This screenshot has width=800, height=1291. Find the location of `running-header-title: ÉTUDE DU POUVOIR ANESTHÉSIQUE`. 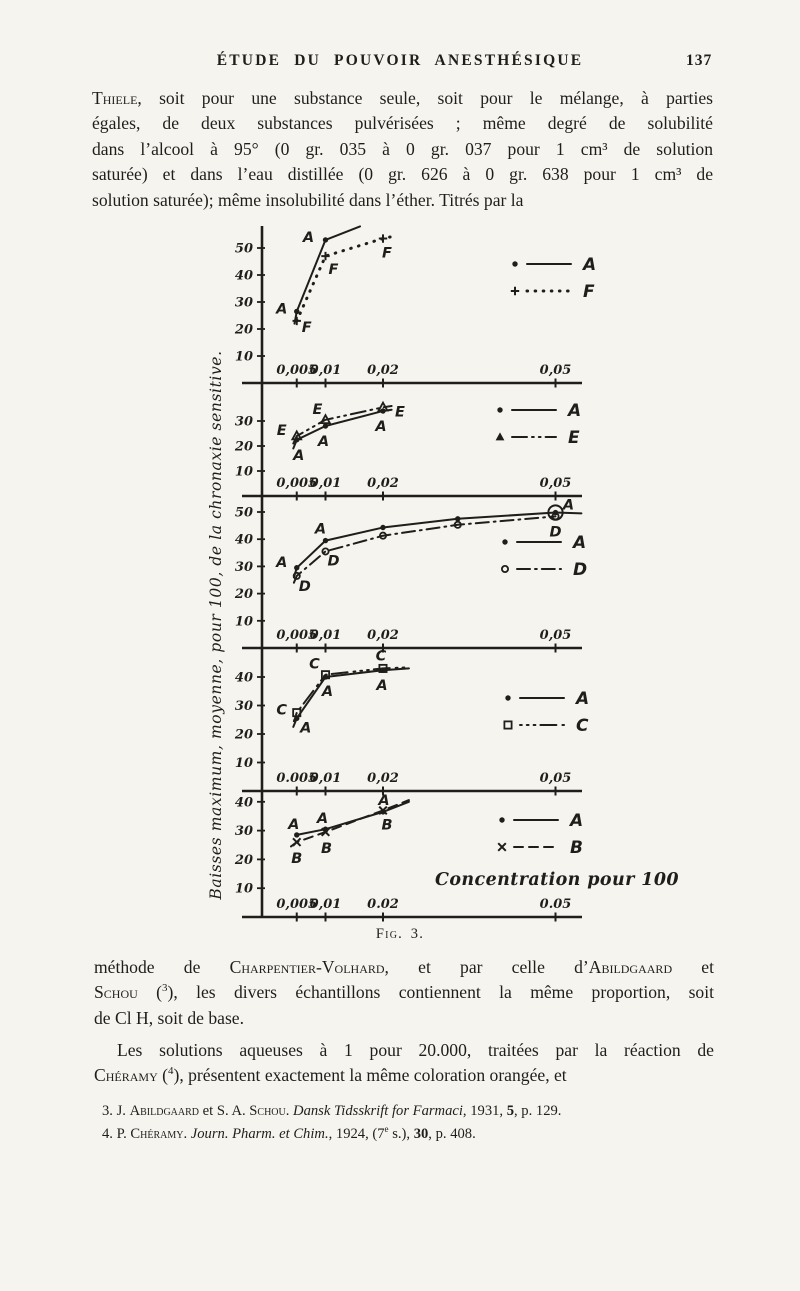

running-header-title: ÉTUDE DU POUVOIR ANESTHÉSIQUE is located at coordinates (400, 60).